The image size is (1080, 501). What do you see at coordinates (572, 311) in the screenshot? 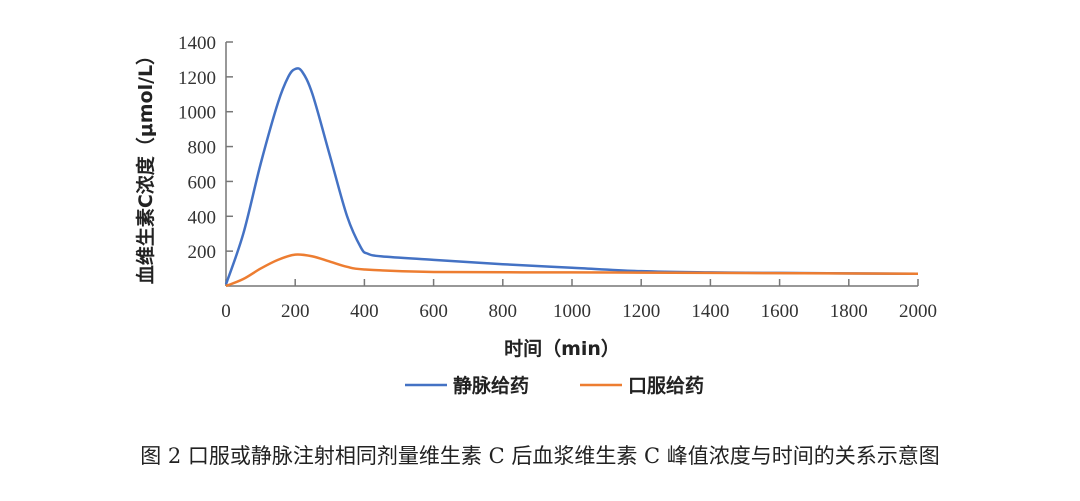
I see `x-tick-label: 1000` at bounding box center [572, 311].